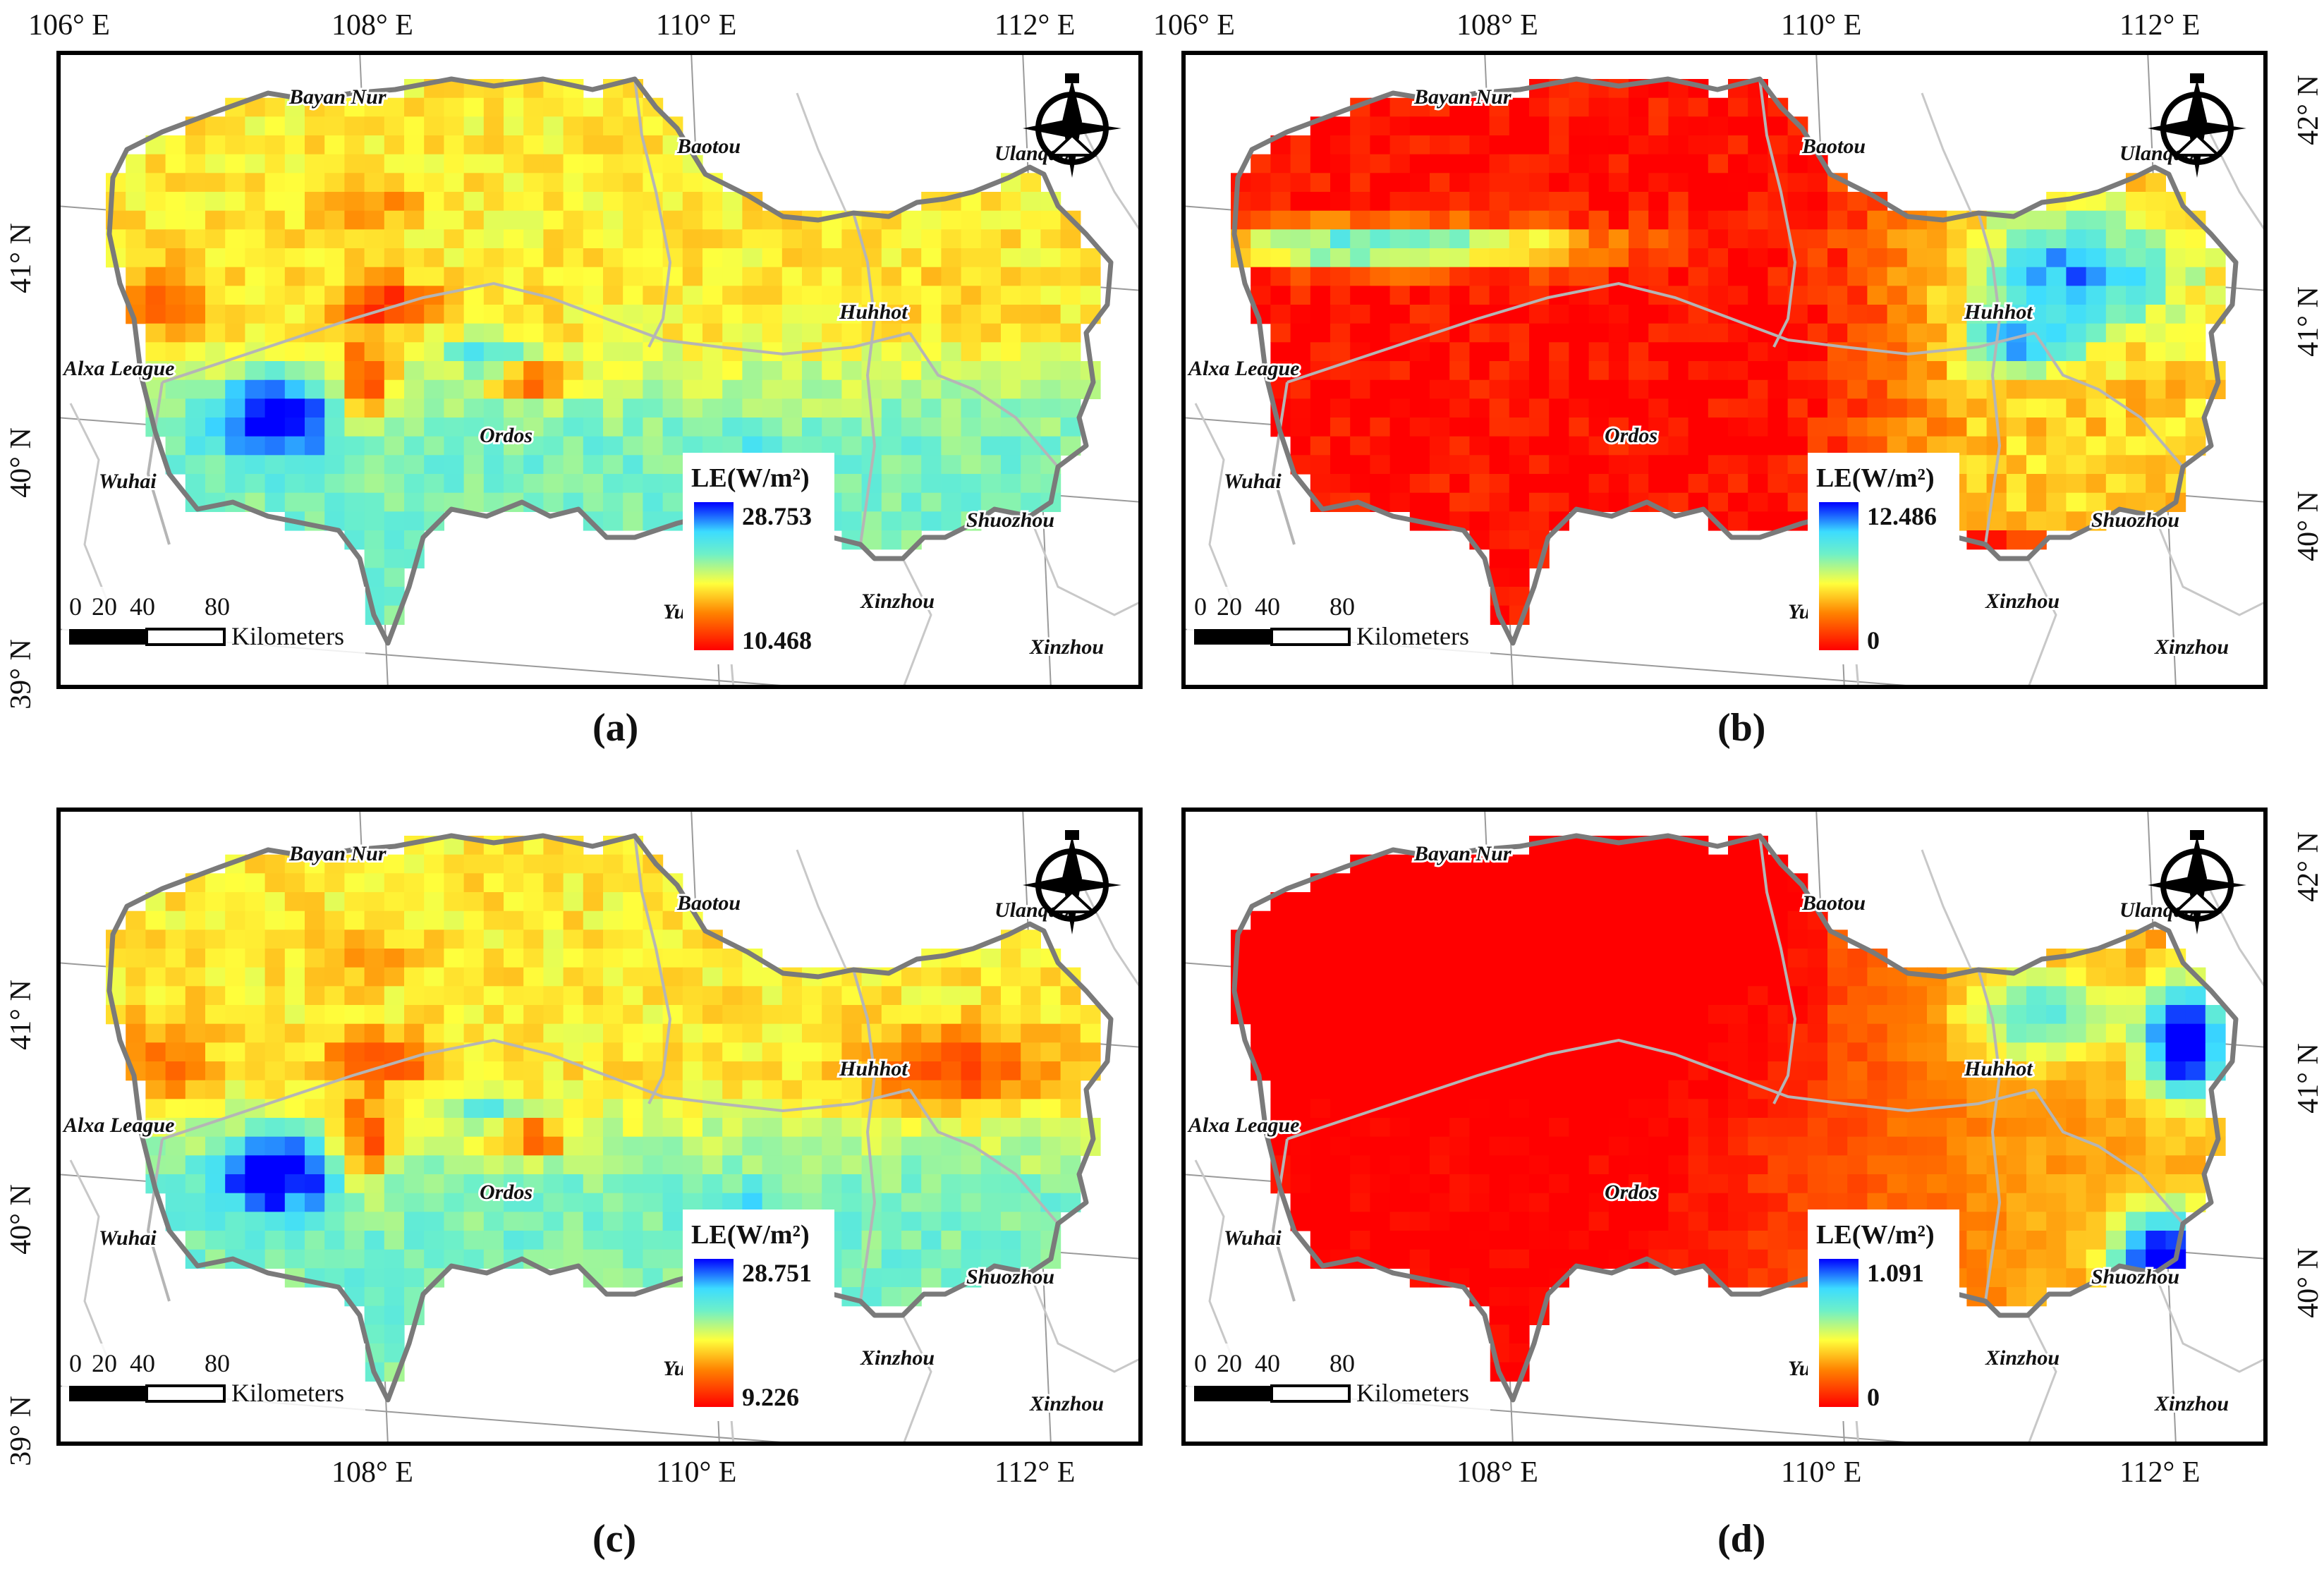 Image resolution: width=2324 pixels, height=1572 pixels. What do you see at coordinates (602, 312) in the screenshot?
I see `admin-borders` at bounding box center [602, 312].